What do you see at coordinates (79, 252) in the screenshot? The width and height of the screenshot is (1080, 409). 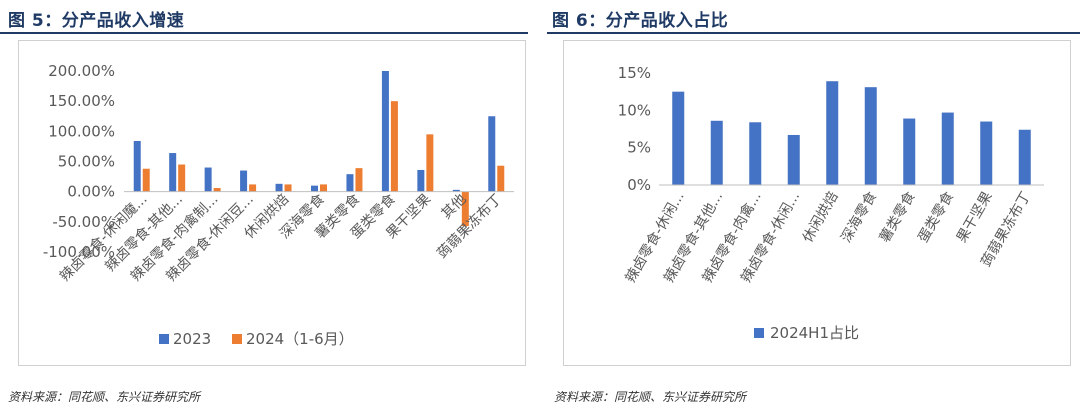 I see `y-tick-label: -100.00%` at bounding box center [79, 252].